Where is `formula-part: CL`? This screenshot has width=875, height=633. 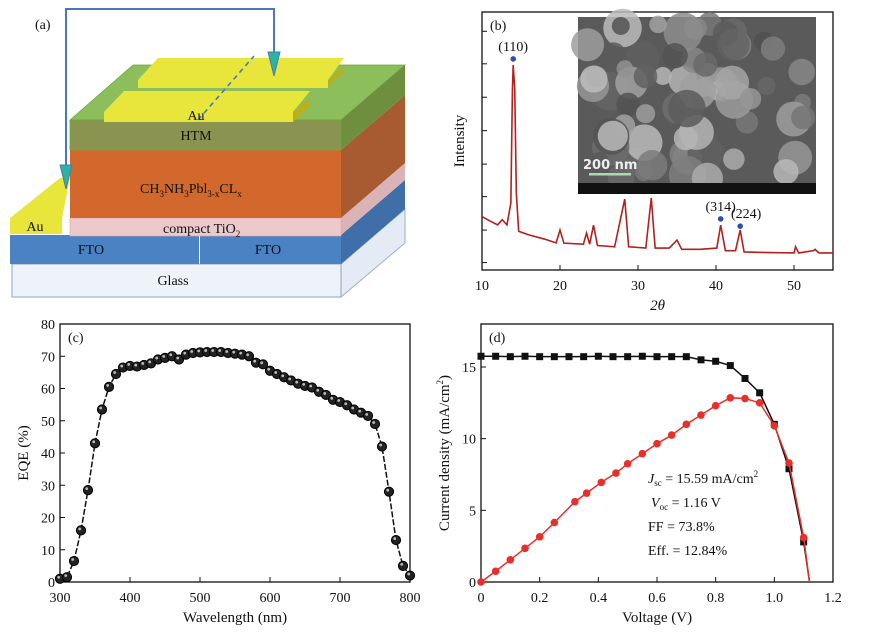
formula-part: CL is located at coordinates (228, 189).